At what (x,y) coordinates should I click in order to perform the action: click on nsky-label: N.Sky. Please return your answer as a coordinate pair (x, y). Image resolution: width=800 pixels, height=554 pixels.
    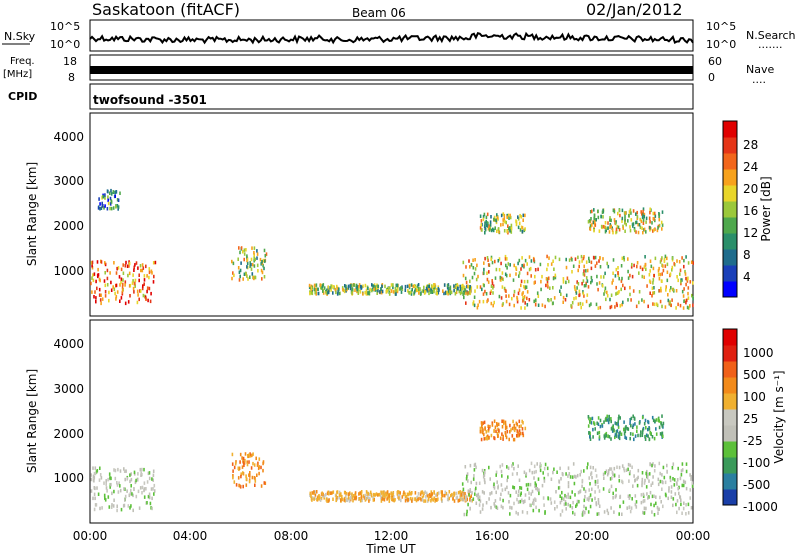
    Looking at the image, I should click on (20, 36).